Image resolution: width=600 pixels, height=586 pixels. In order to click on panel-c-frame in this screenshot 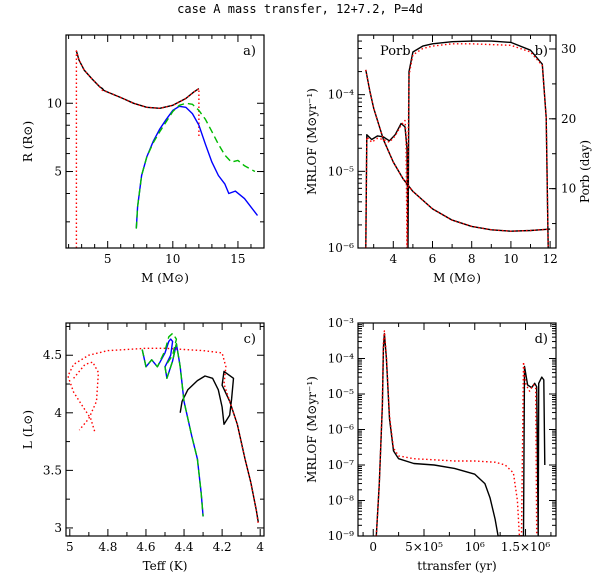, I will do `click(165, 429)`.